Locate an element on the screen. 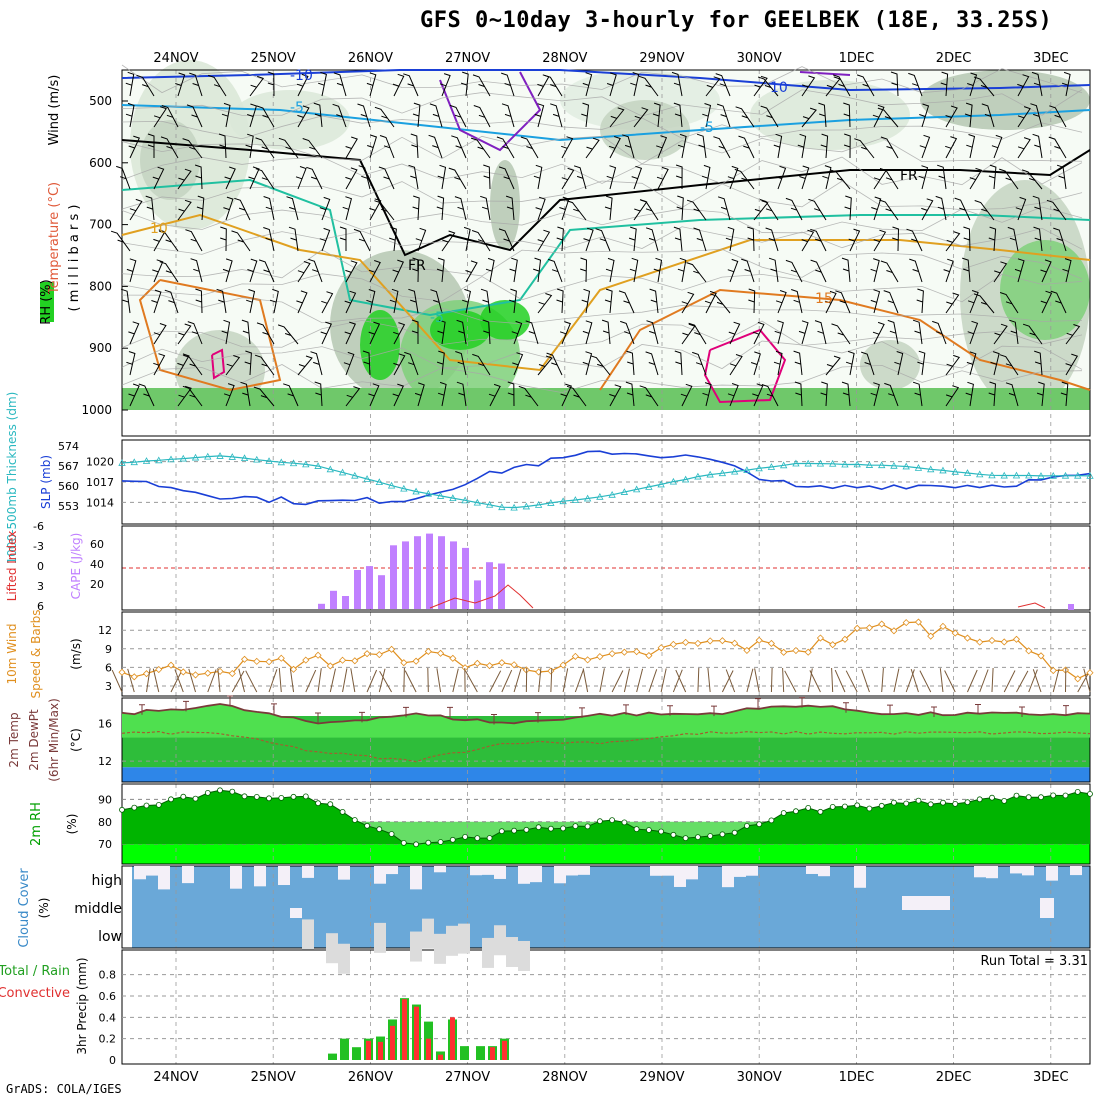 This screenshot has height=1100, width=1100. date-label-bottom: 2DEC is located at coordinates (954, 1077).